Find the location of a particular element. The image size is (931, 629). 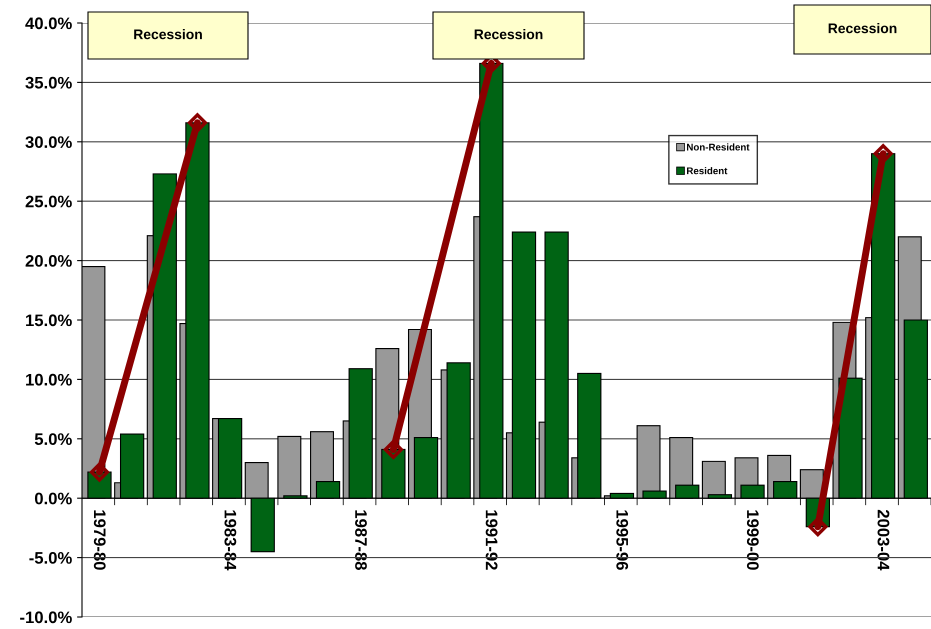

y-tick-label: 5.0% is located at coordinates (53, 439).